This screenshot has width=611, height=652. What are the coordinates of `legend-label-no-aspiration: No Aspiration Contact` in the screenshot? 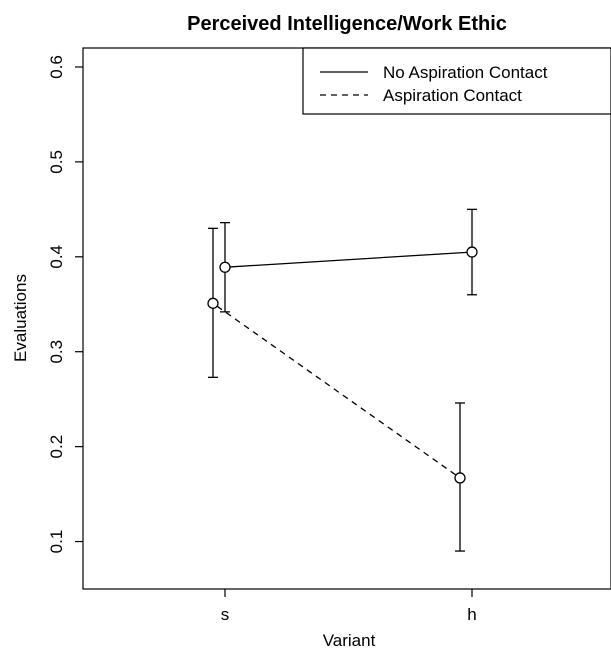 It's located at (465, 72).